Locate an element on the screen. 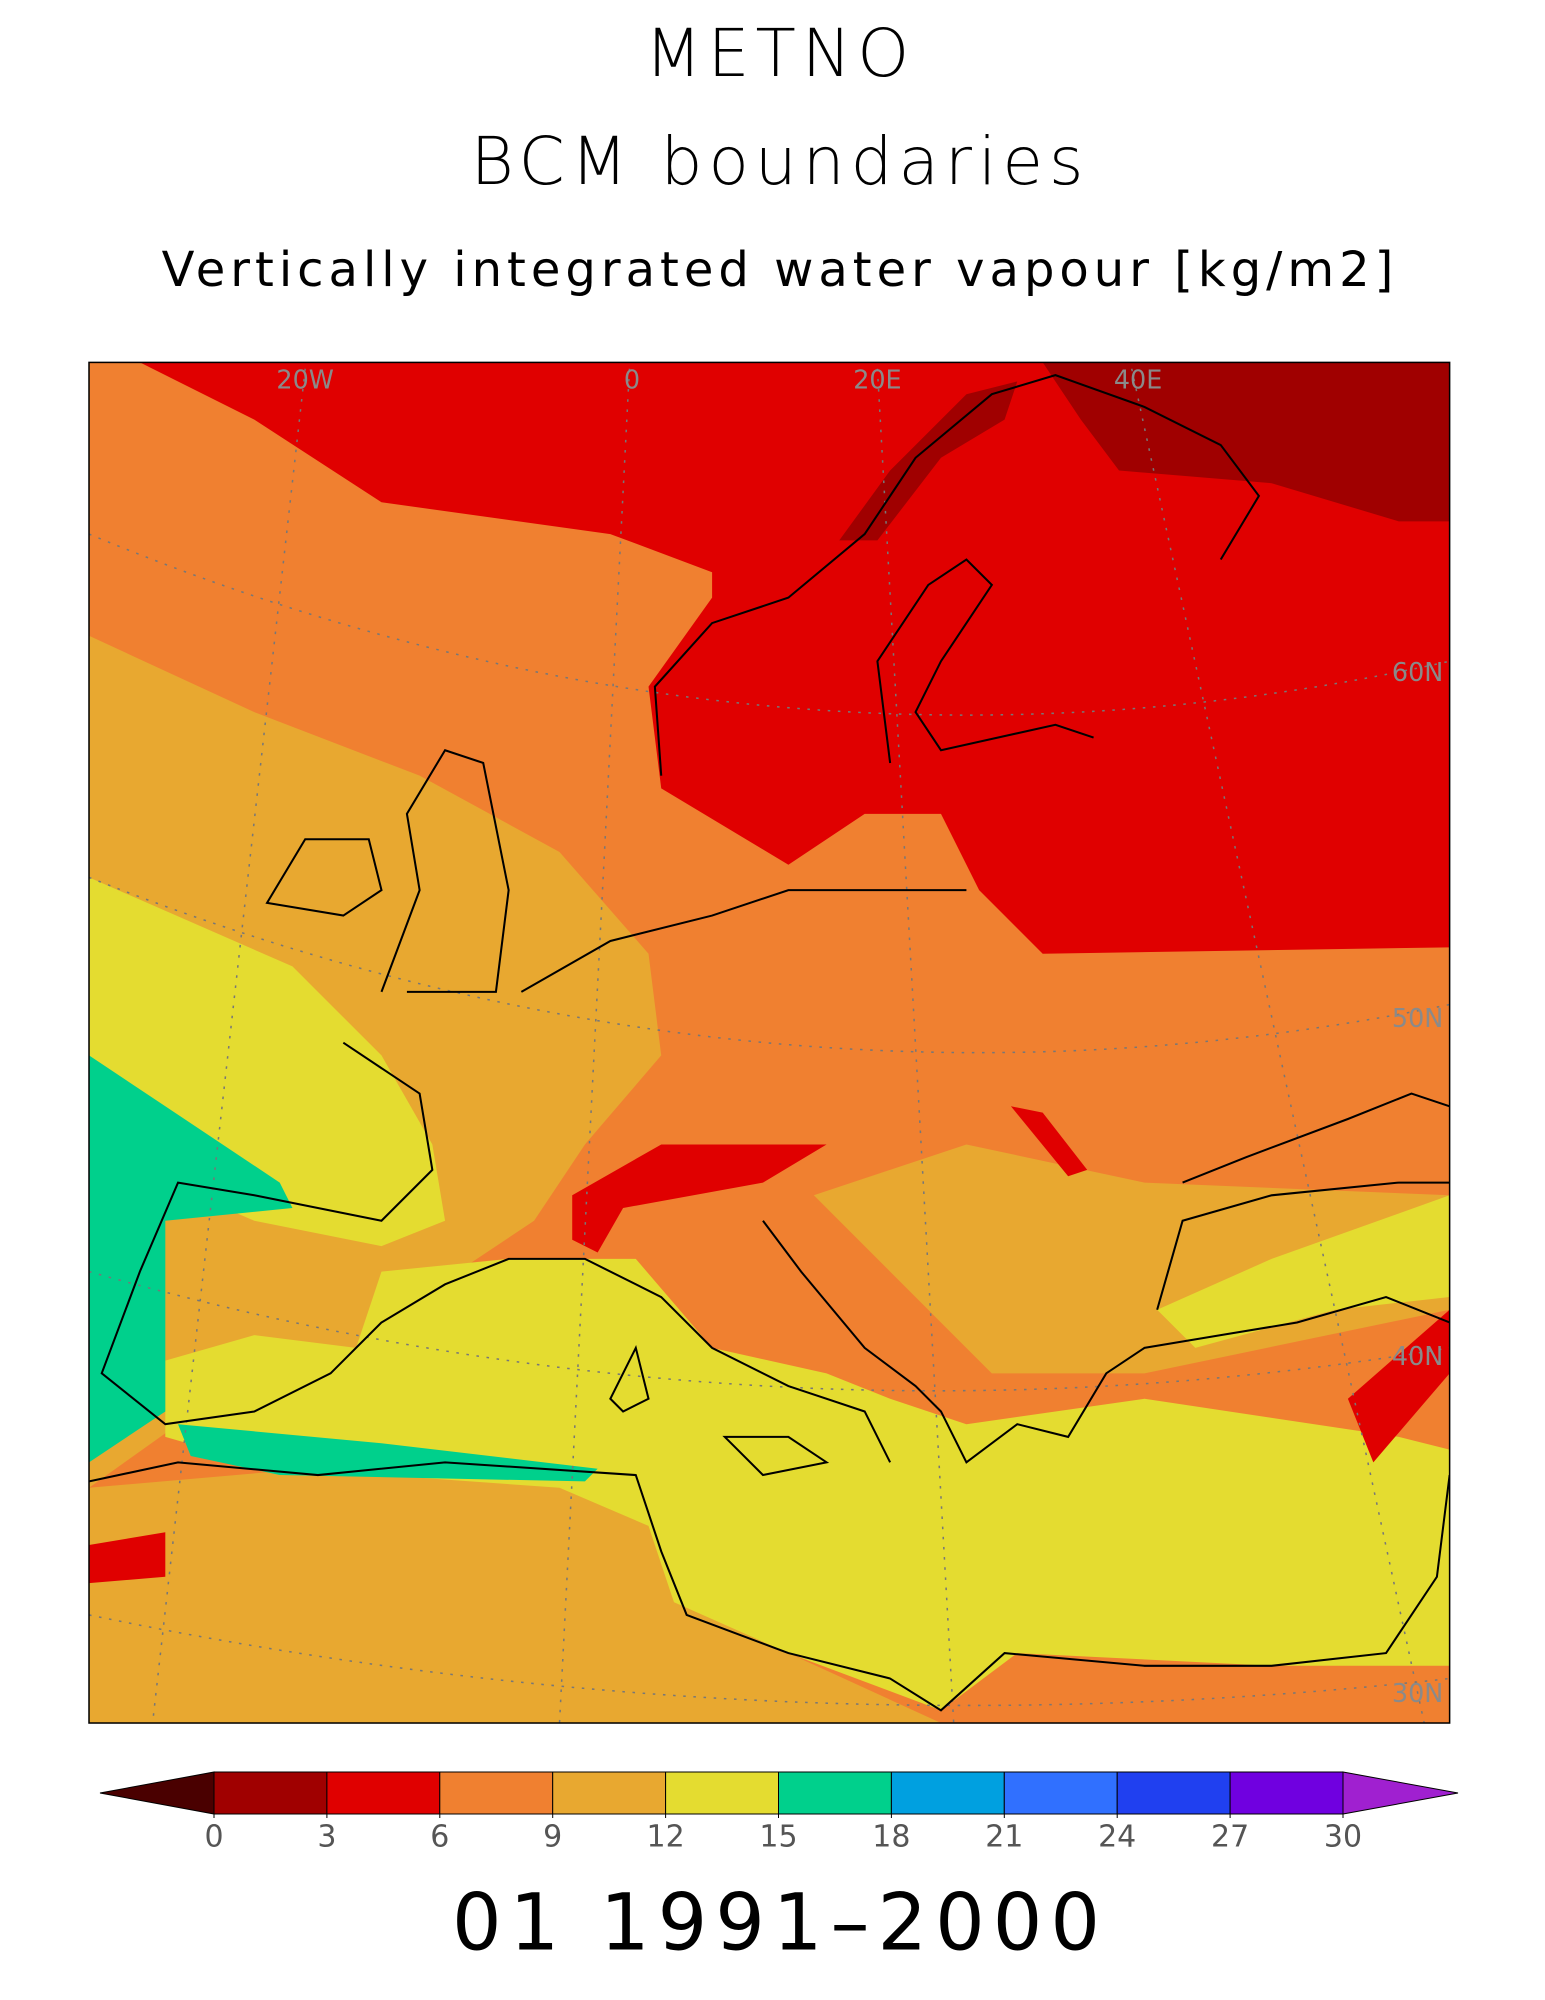  colorbar-over is located at coordinates (1400, 1793).